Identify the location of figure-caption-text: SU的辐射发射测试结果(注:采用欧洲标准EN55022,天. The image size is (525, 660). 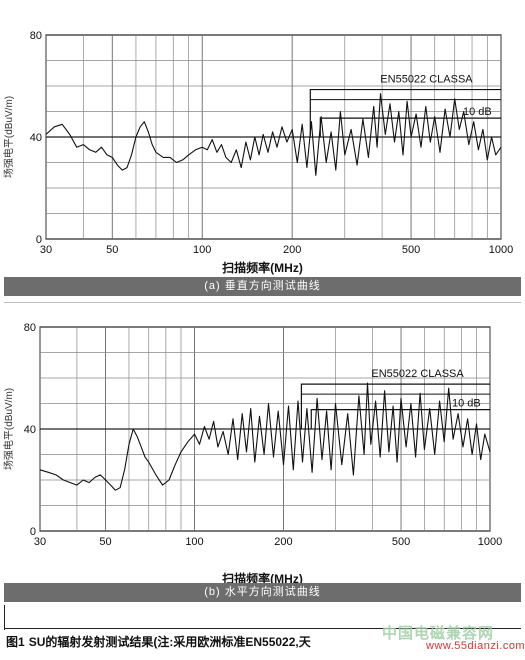
(169, 642).